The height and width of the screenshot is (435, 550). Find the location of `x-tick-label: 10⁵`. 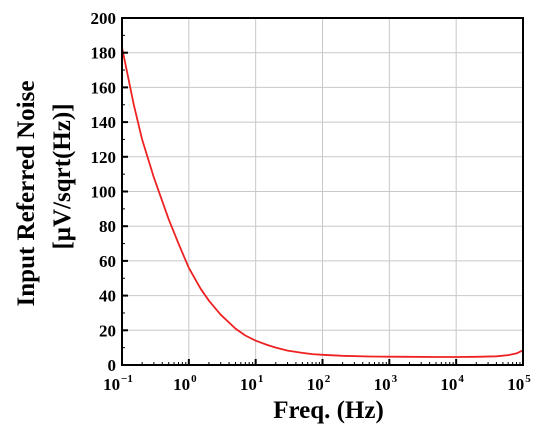

x-tick-label: 10⁵ is located at coordinates (519, 383).